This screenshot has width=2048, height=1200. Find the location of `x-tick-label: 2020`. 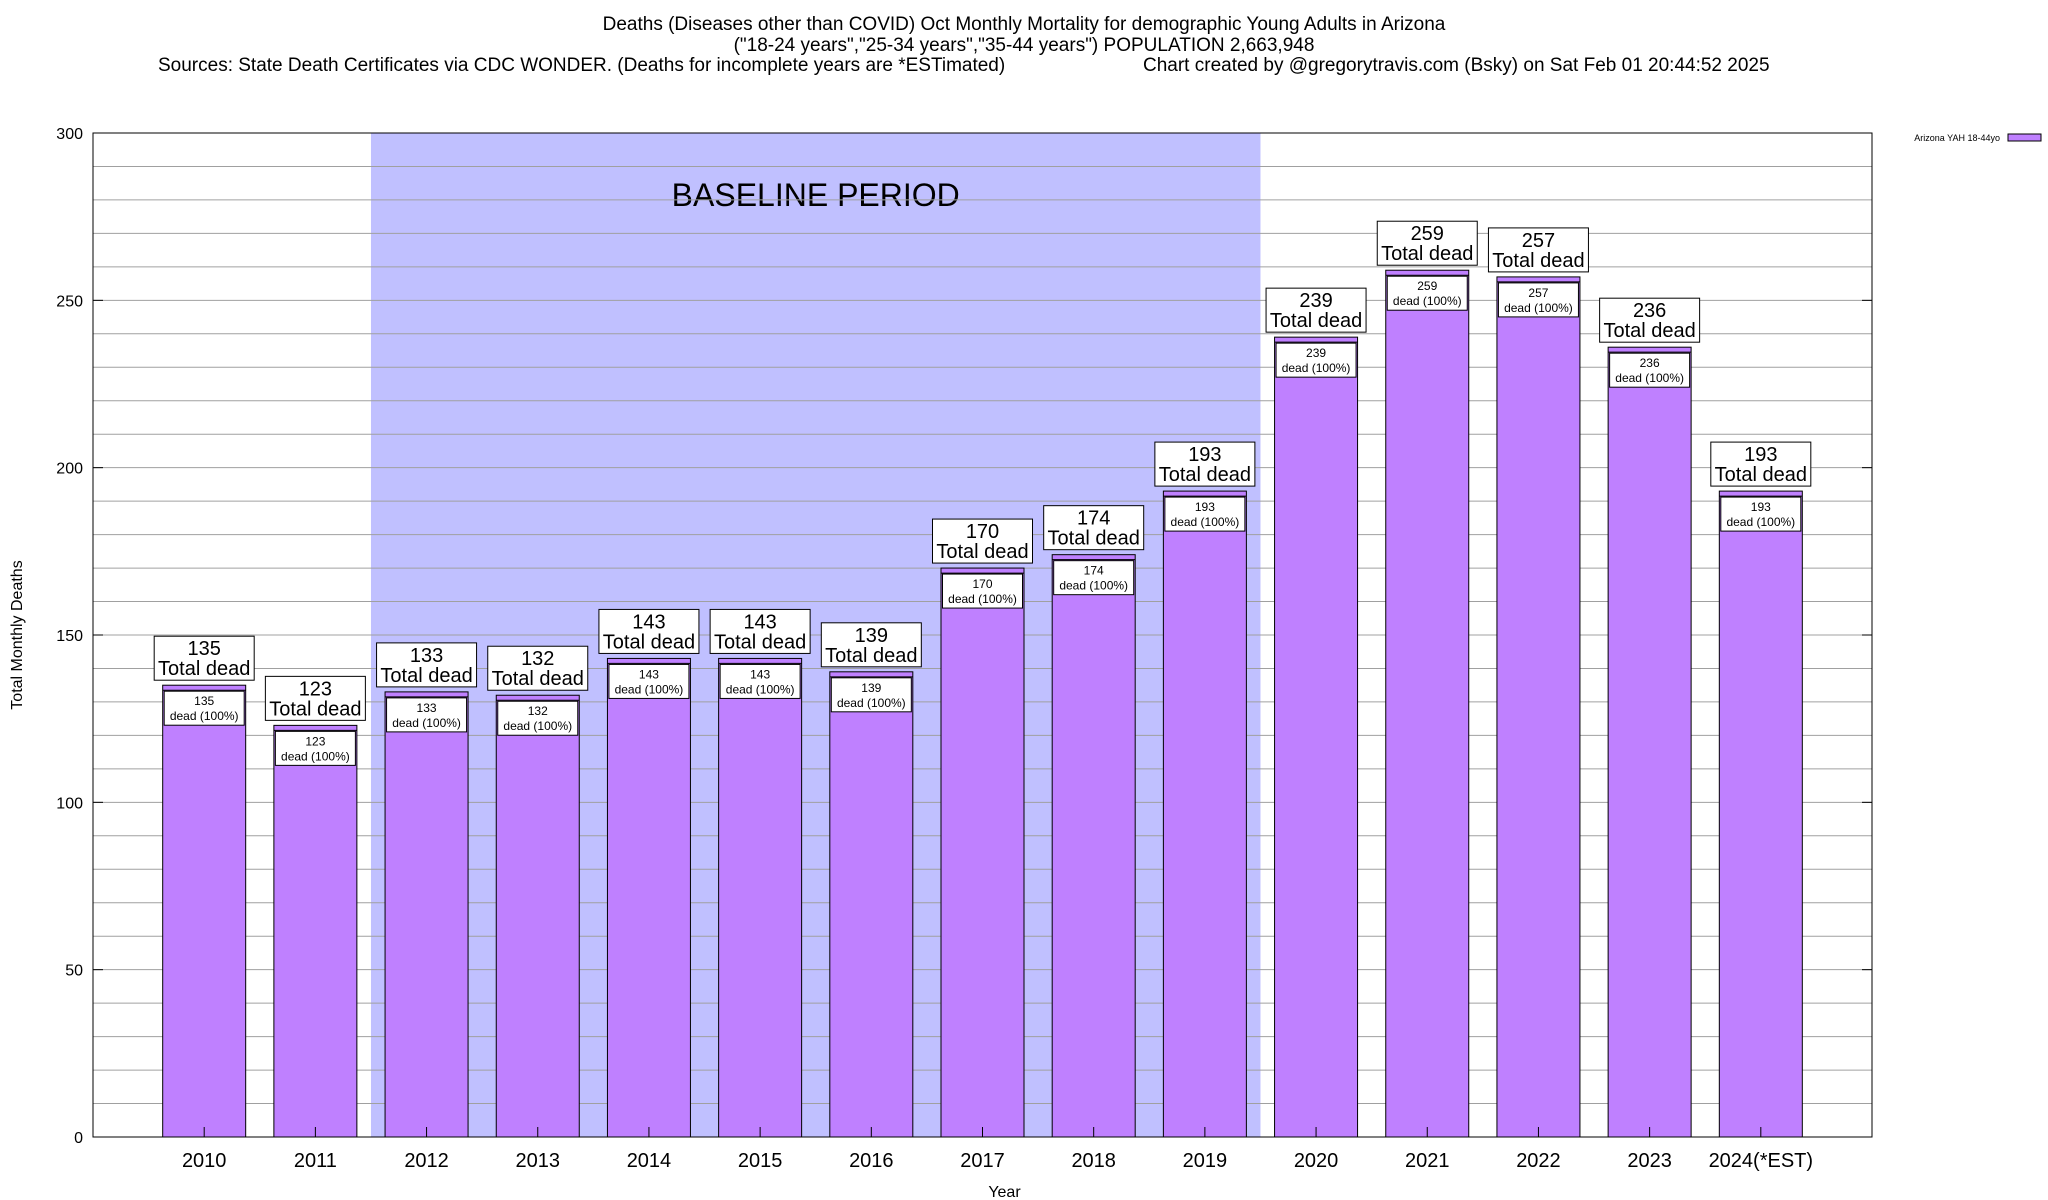

x-tick-label: 2020 is located at coordinates (1316, 1161).